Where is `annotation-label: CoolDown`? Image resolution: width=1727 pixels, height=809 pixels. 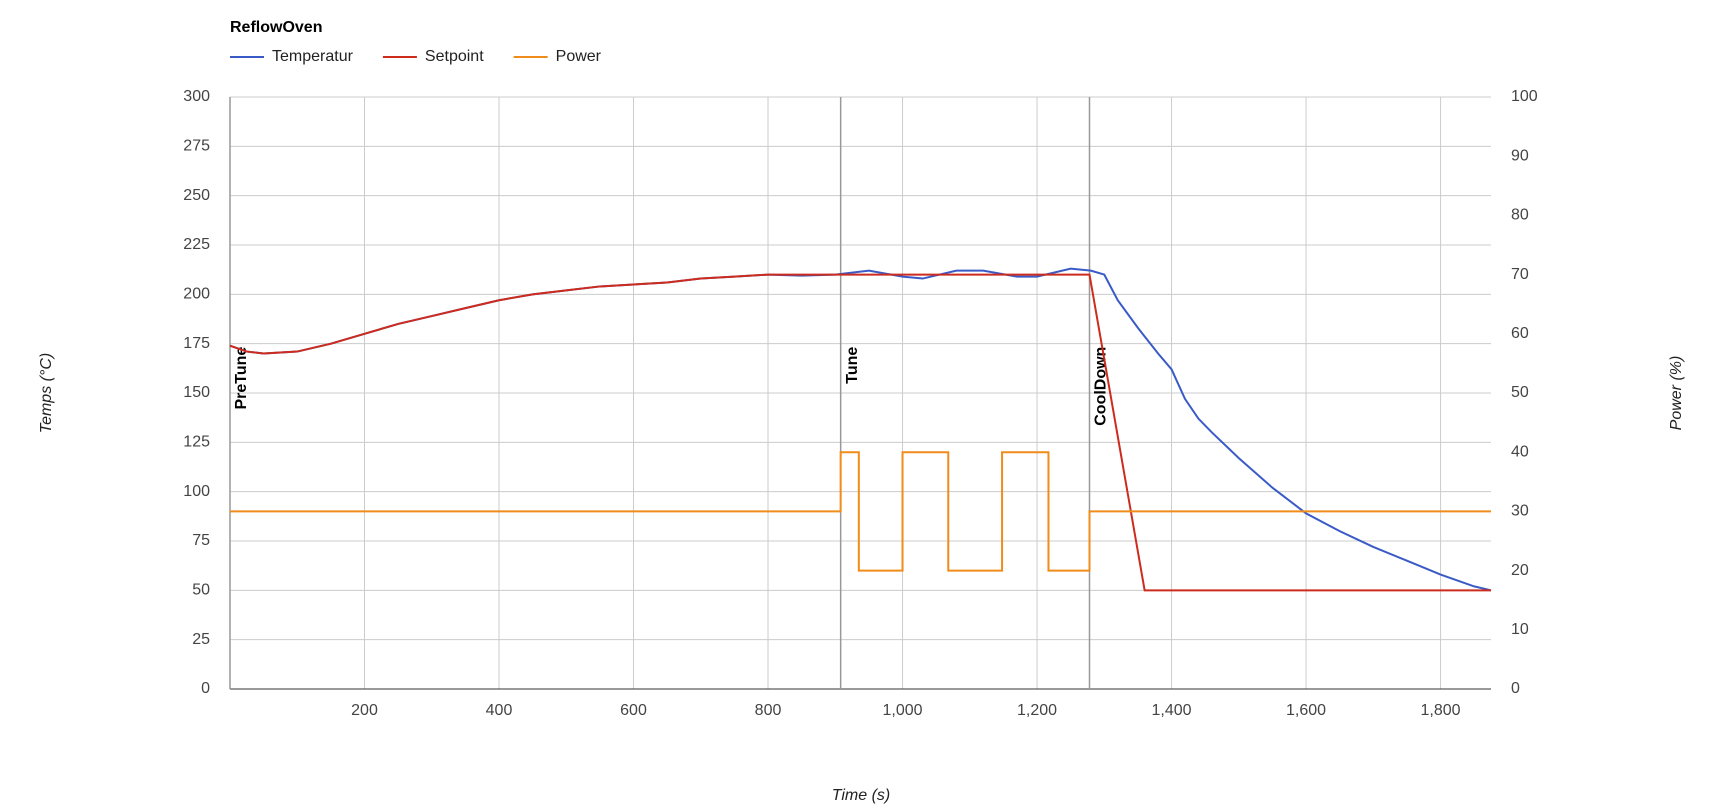 annotation-label: CoolDown is located at coordinates (1101, 386).